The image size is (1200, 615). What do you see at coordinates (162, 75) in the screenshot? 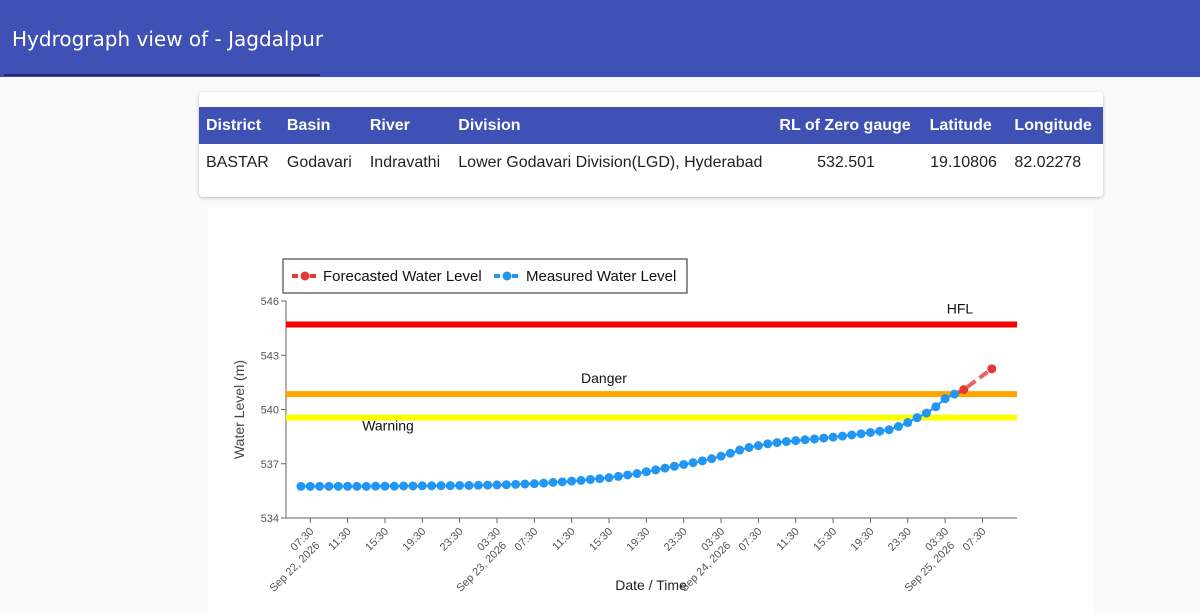
I see `title-underline` at bounding box center [162, 75].